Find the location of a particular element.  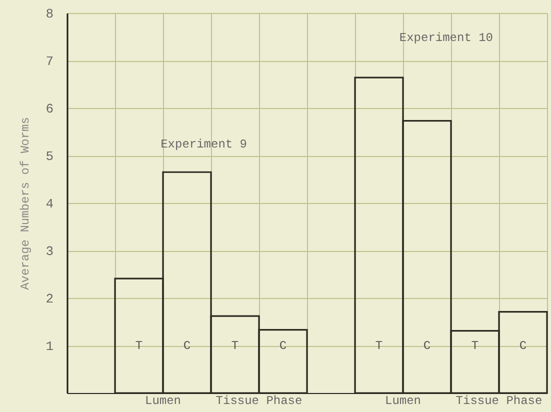

y-tick-label: 3 is located at coordinates (50, 251).